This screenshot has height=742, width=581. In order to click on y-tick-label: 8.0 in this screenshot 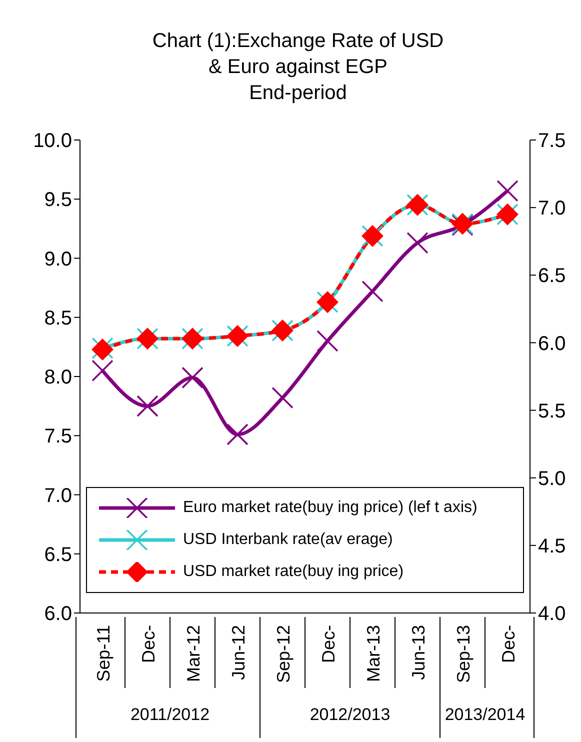, I will do `click(58, 377)`.